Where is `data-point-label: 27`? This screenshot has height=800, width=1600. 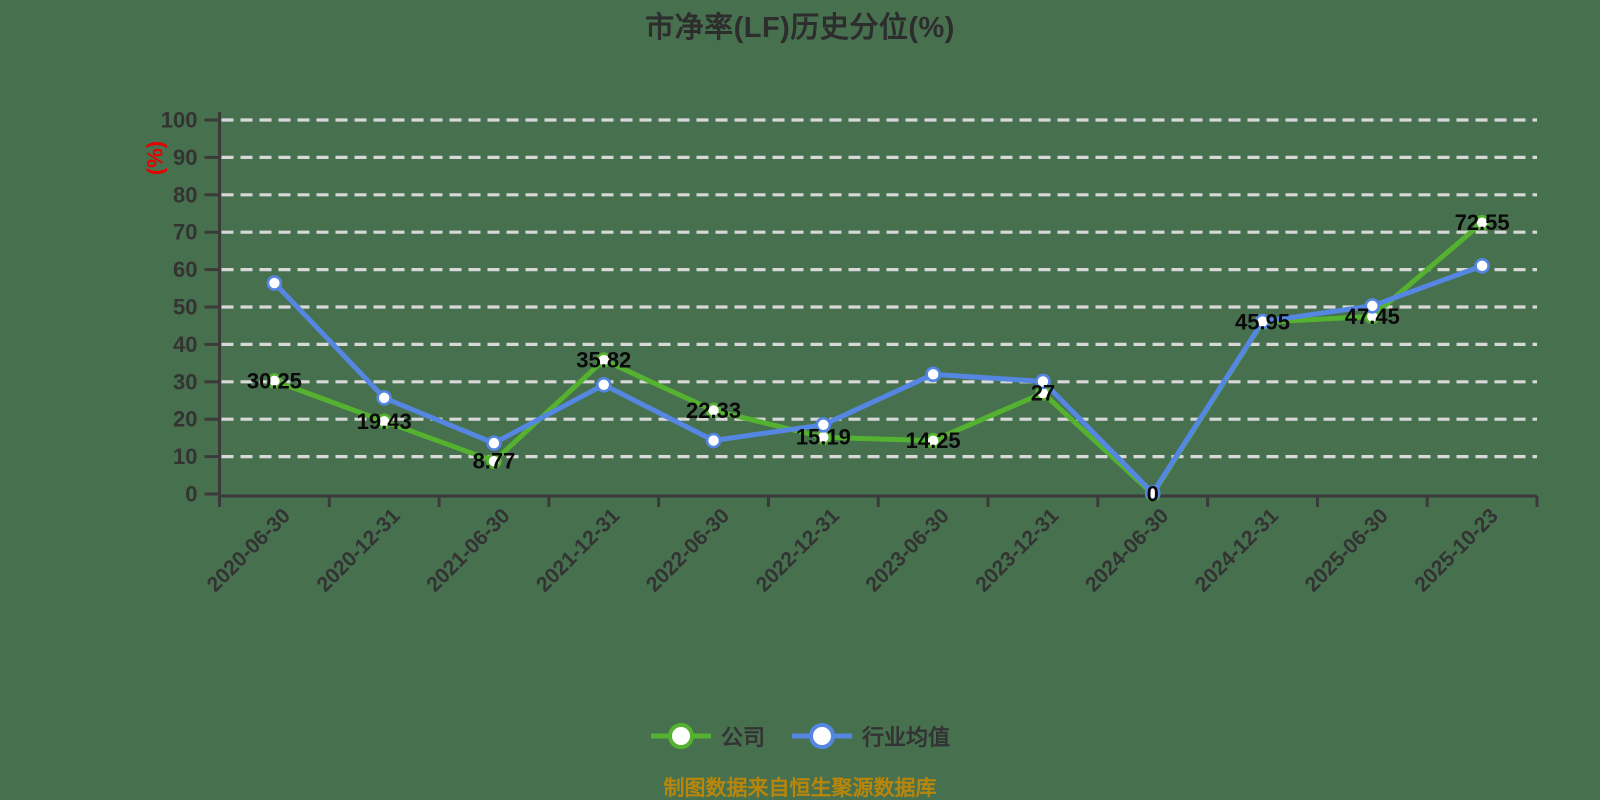
data-point-label: 27 is located at coordinates (1043, 393).